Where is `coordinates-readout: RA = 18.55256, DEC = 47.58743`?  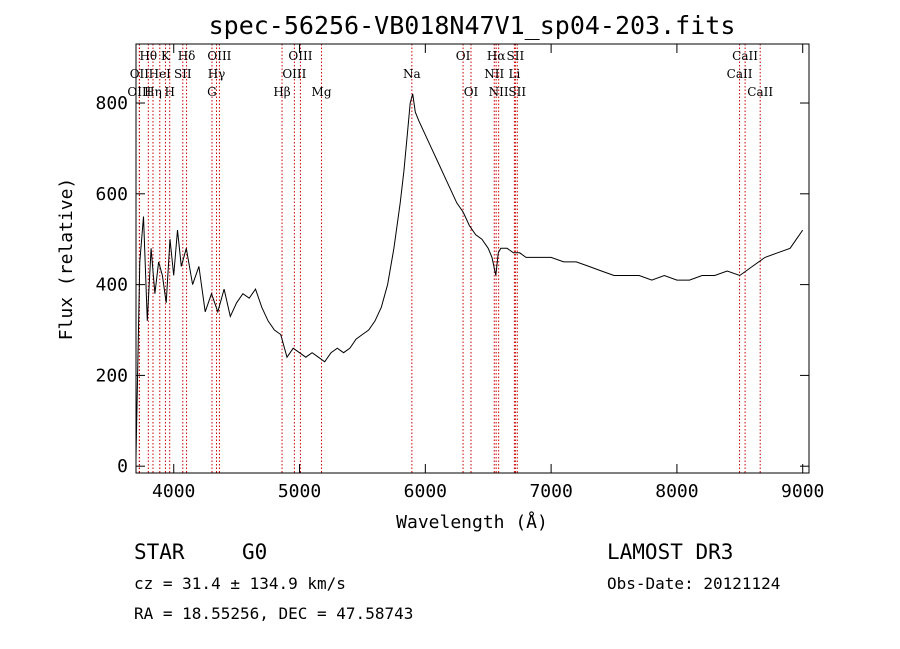 coordinates-readout: RA = 18.55256, DEC = 47.58743 is located at coordinates (273, 613).